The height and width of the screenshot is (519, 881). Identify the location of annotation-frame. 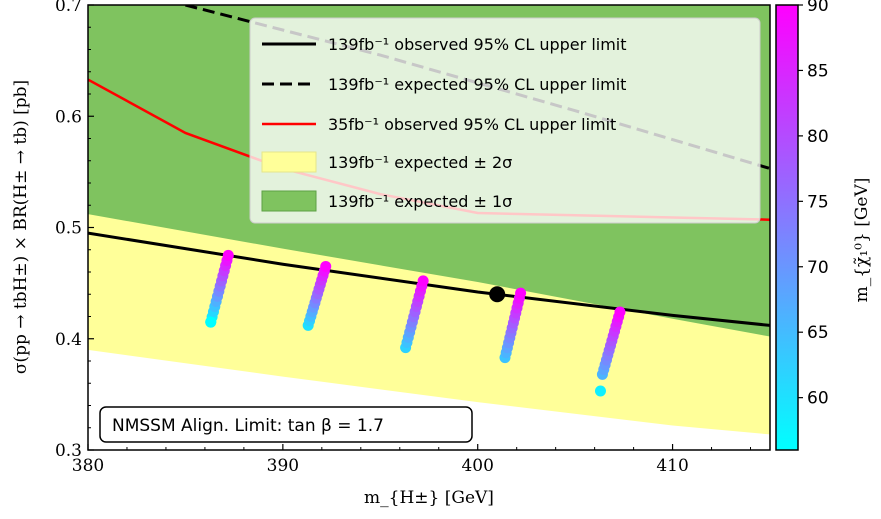
(286, 424).